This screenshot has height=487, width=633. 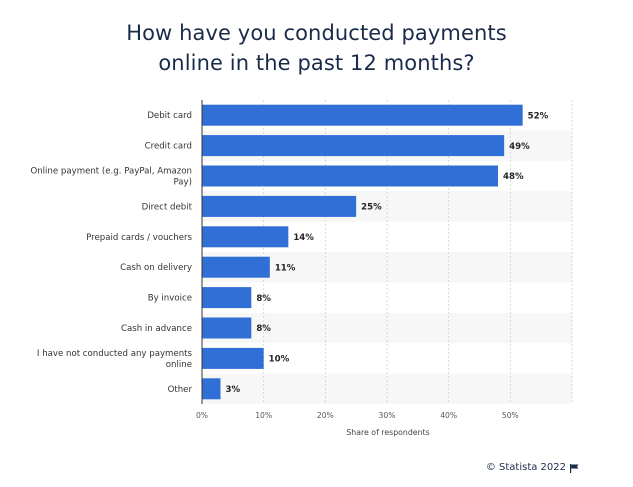 What do you see at coordinates (170, 299) in the screenshot?
I see `category-label: By invoice` at bounding box center [170, 299].